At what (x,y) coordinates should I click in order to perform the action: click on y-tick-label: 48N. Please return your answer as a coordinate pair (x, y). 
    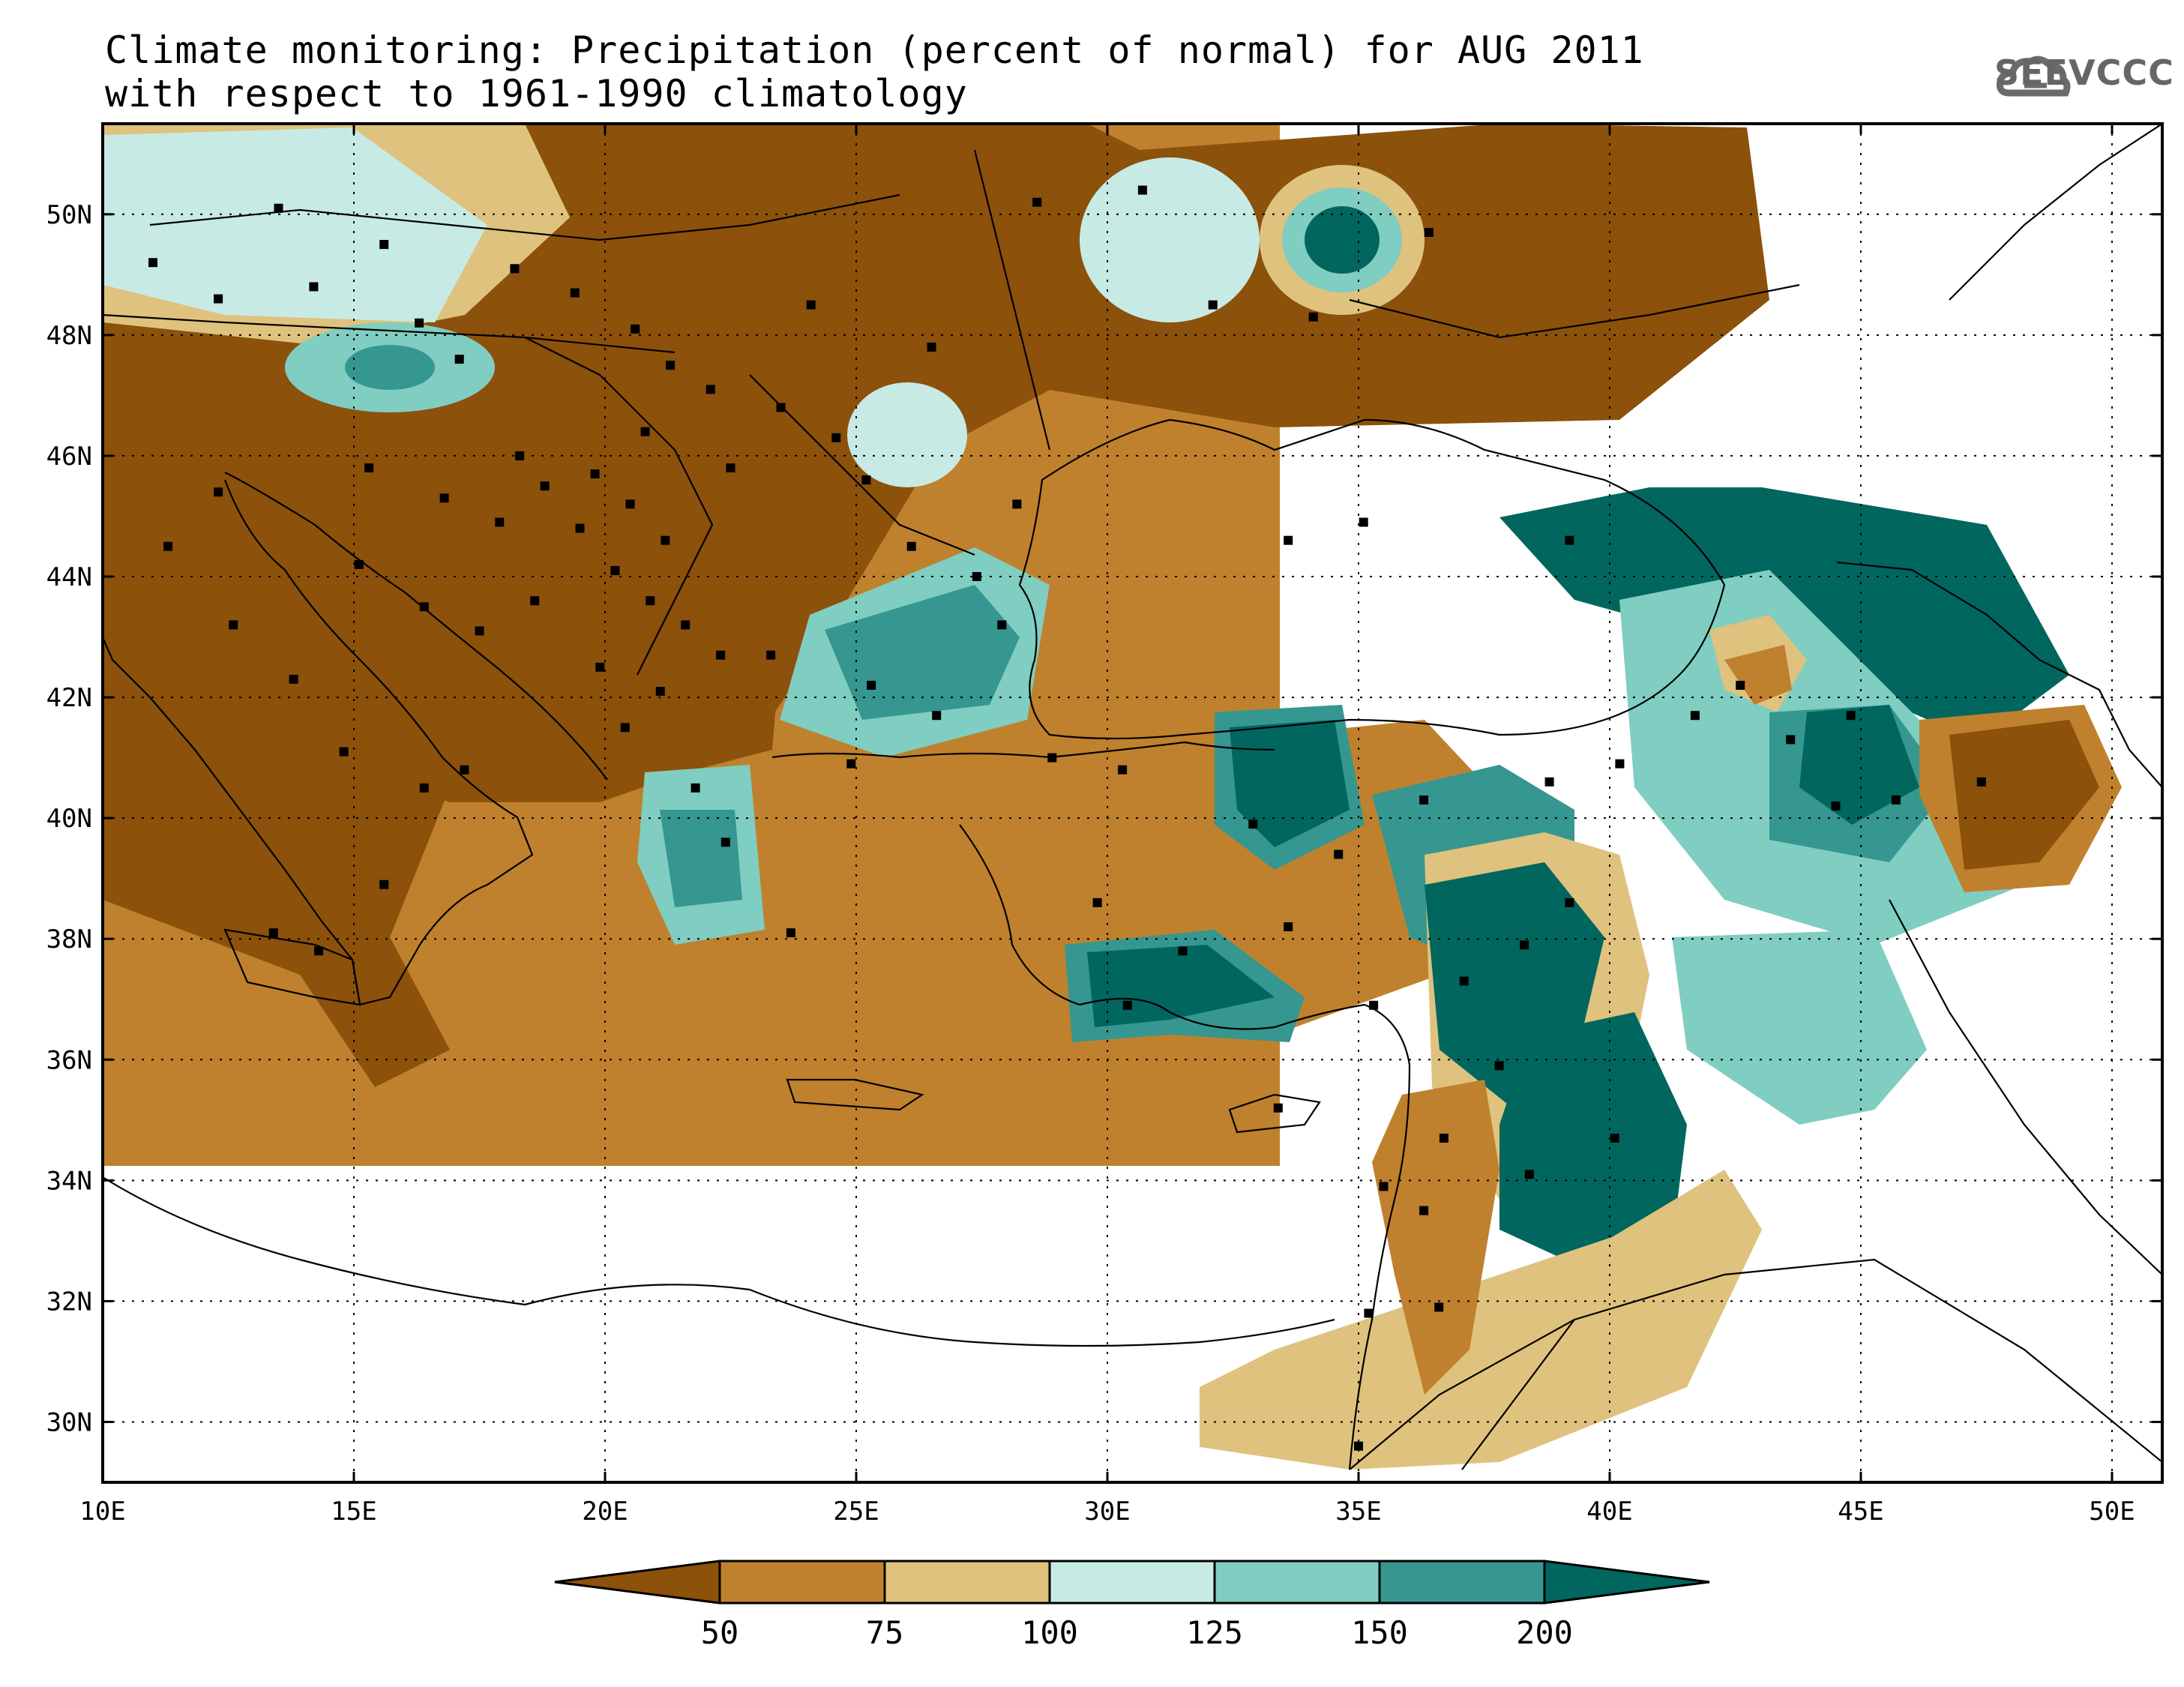
    Looking at the image, I should click on (69, 336).